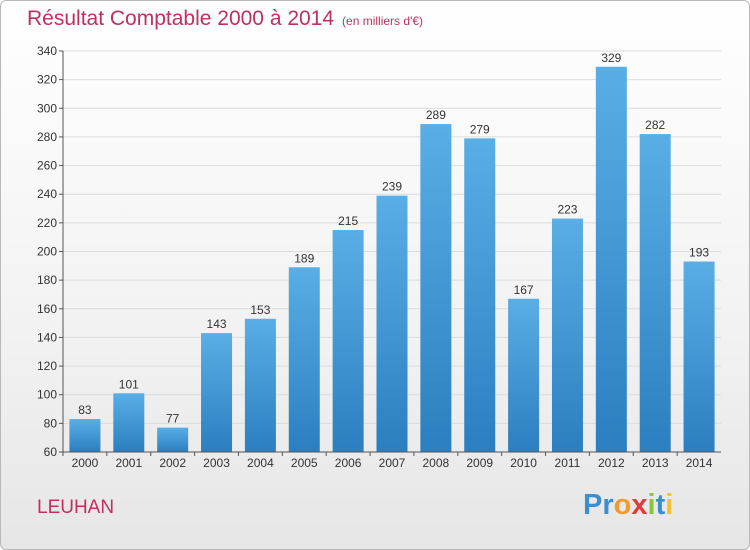 The height and width of the screenshot is (550, 750). Describe the element at coordinates (480, 129) in the screenshot. I see `bar-value-label: 279` at that location.